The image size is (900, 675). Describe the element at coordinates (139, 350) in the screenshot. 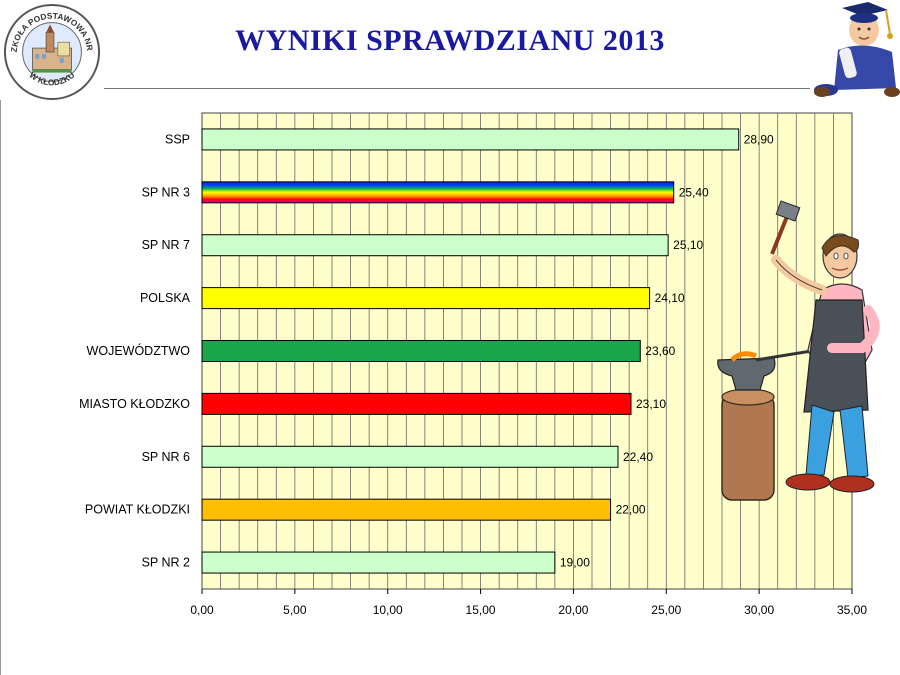

I see `category-label: WOJEWÓDZTWO` at that location.